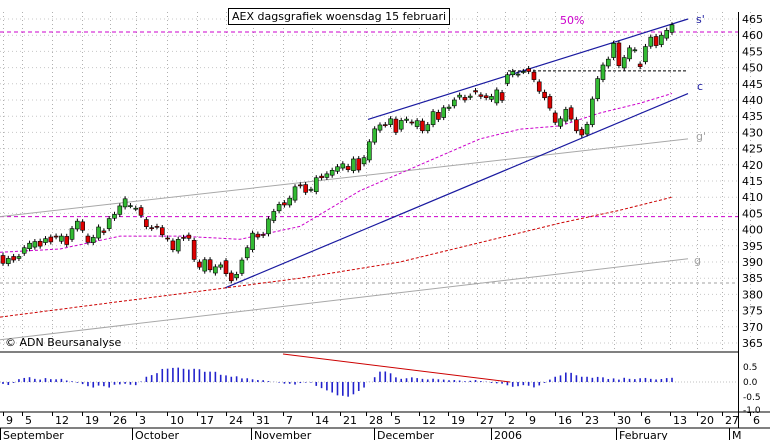 The width and height of the screenshot is (770, 440). I want to click on osc-tick-label: -0.5, so click(752, 398).